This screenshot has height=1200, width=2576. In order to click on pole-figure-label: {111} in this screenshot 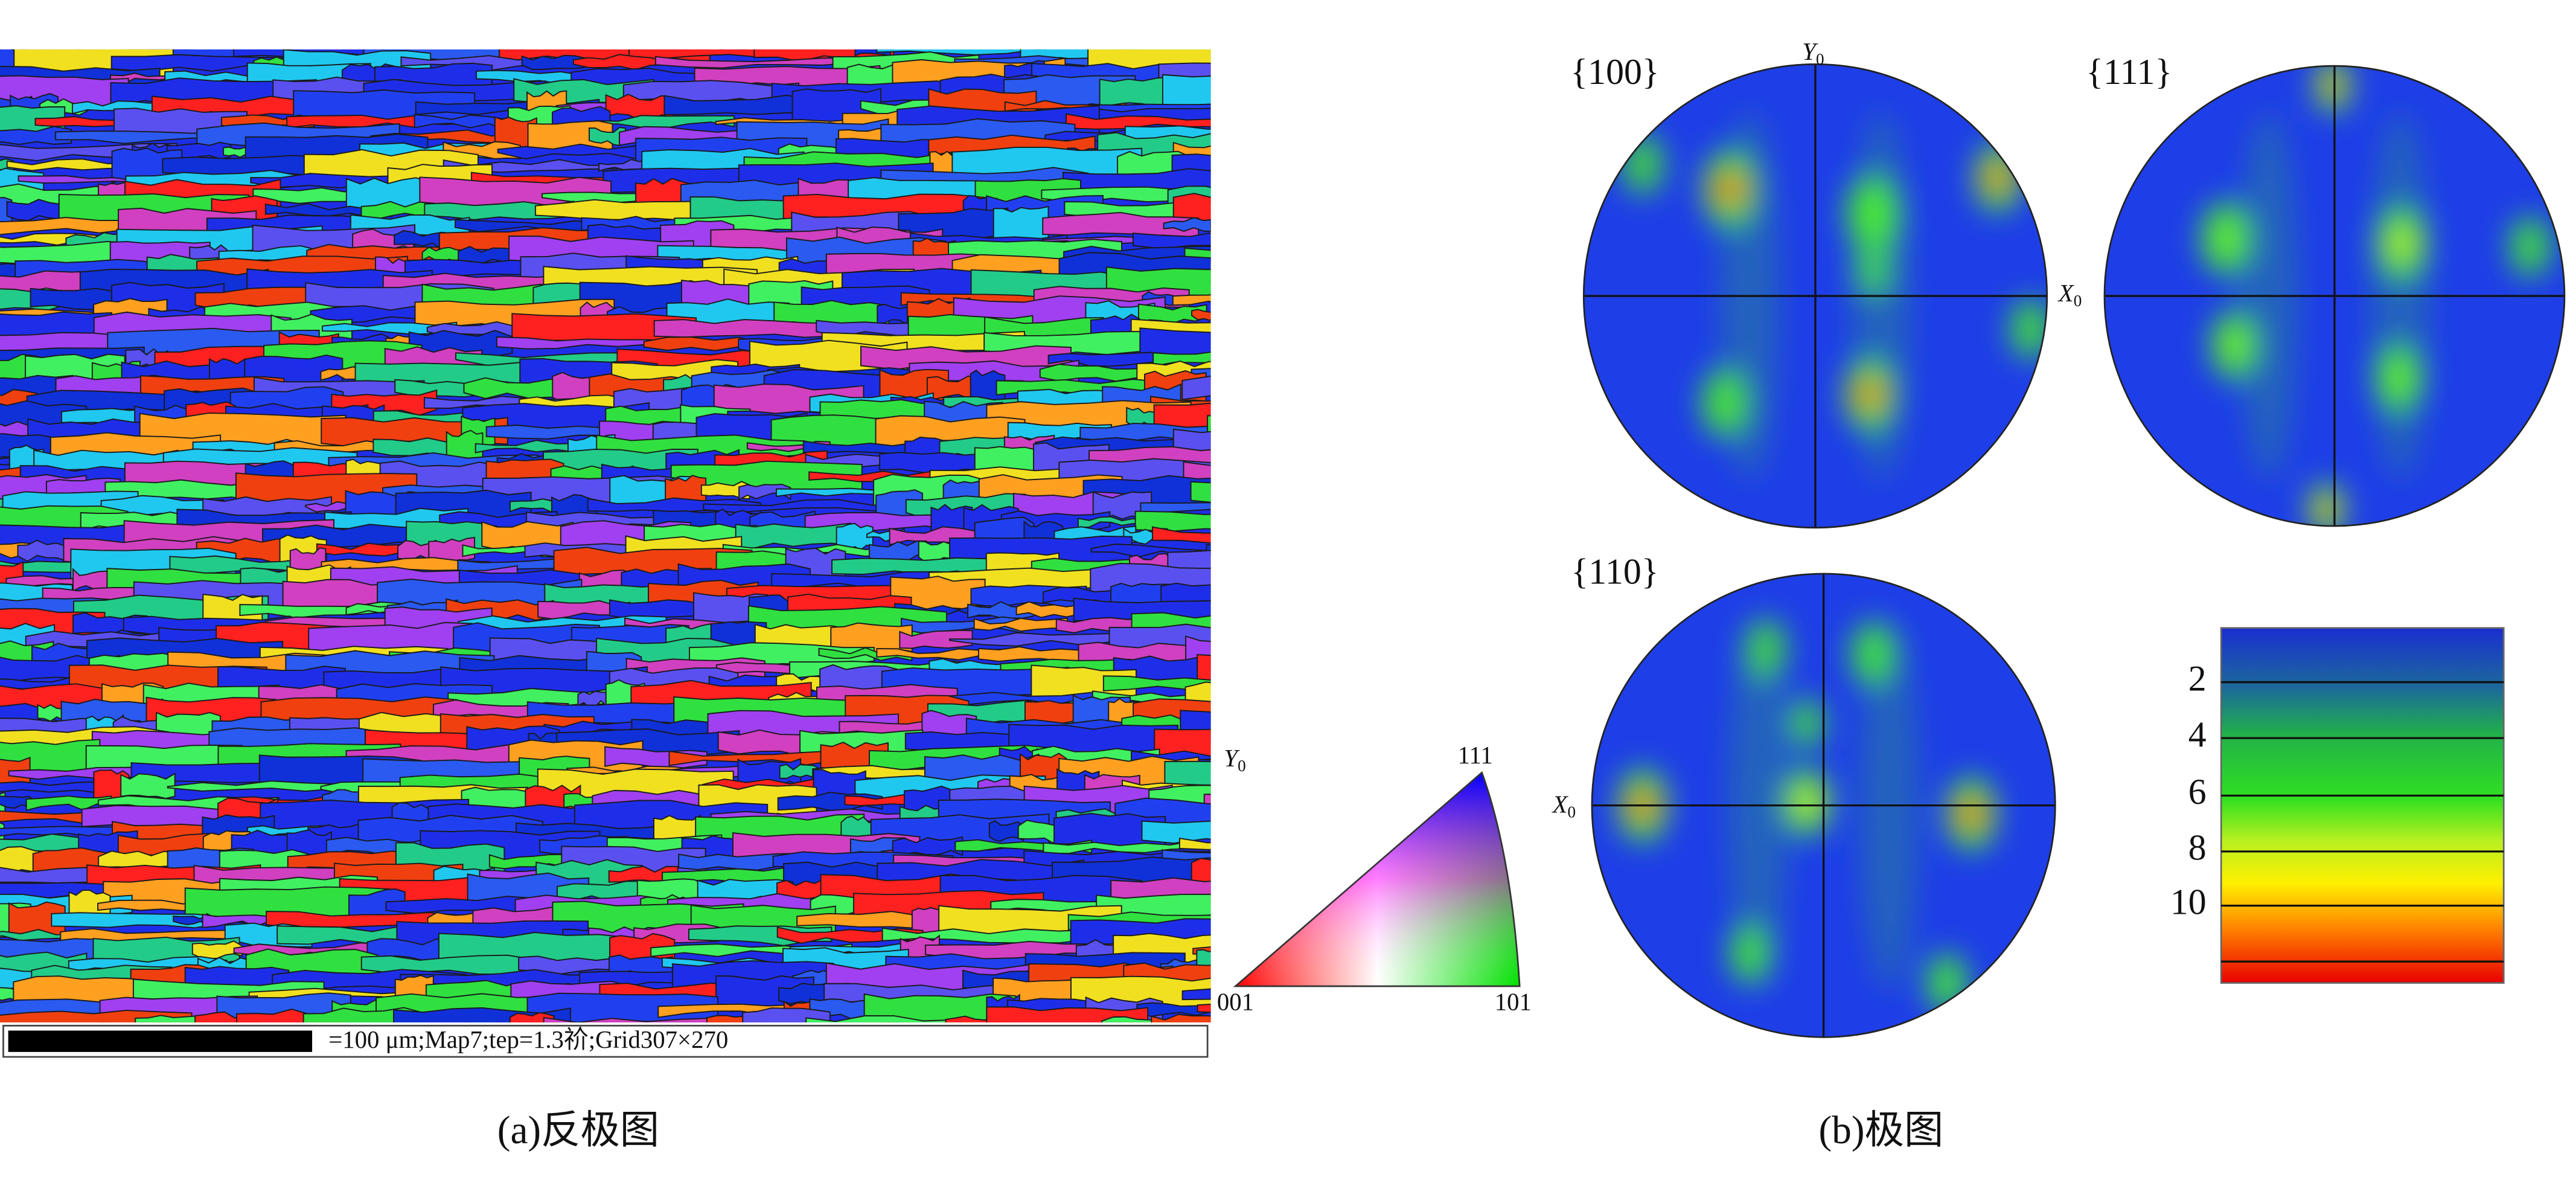, I will do `click(2129, 72)`.